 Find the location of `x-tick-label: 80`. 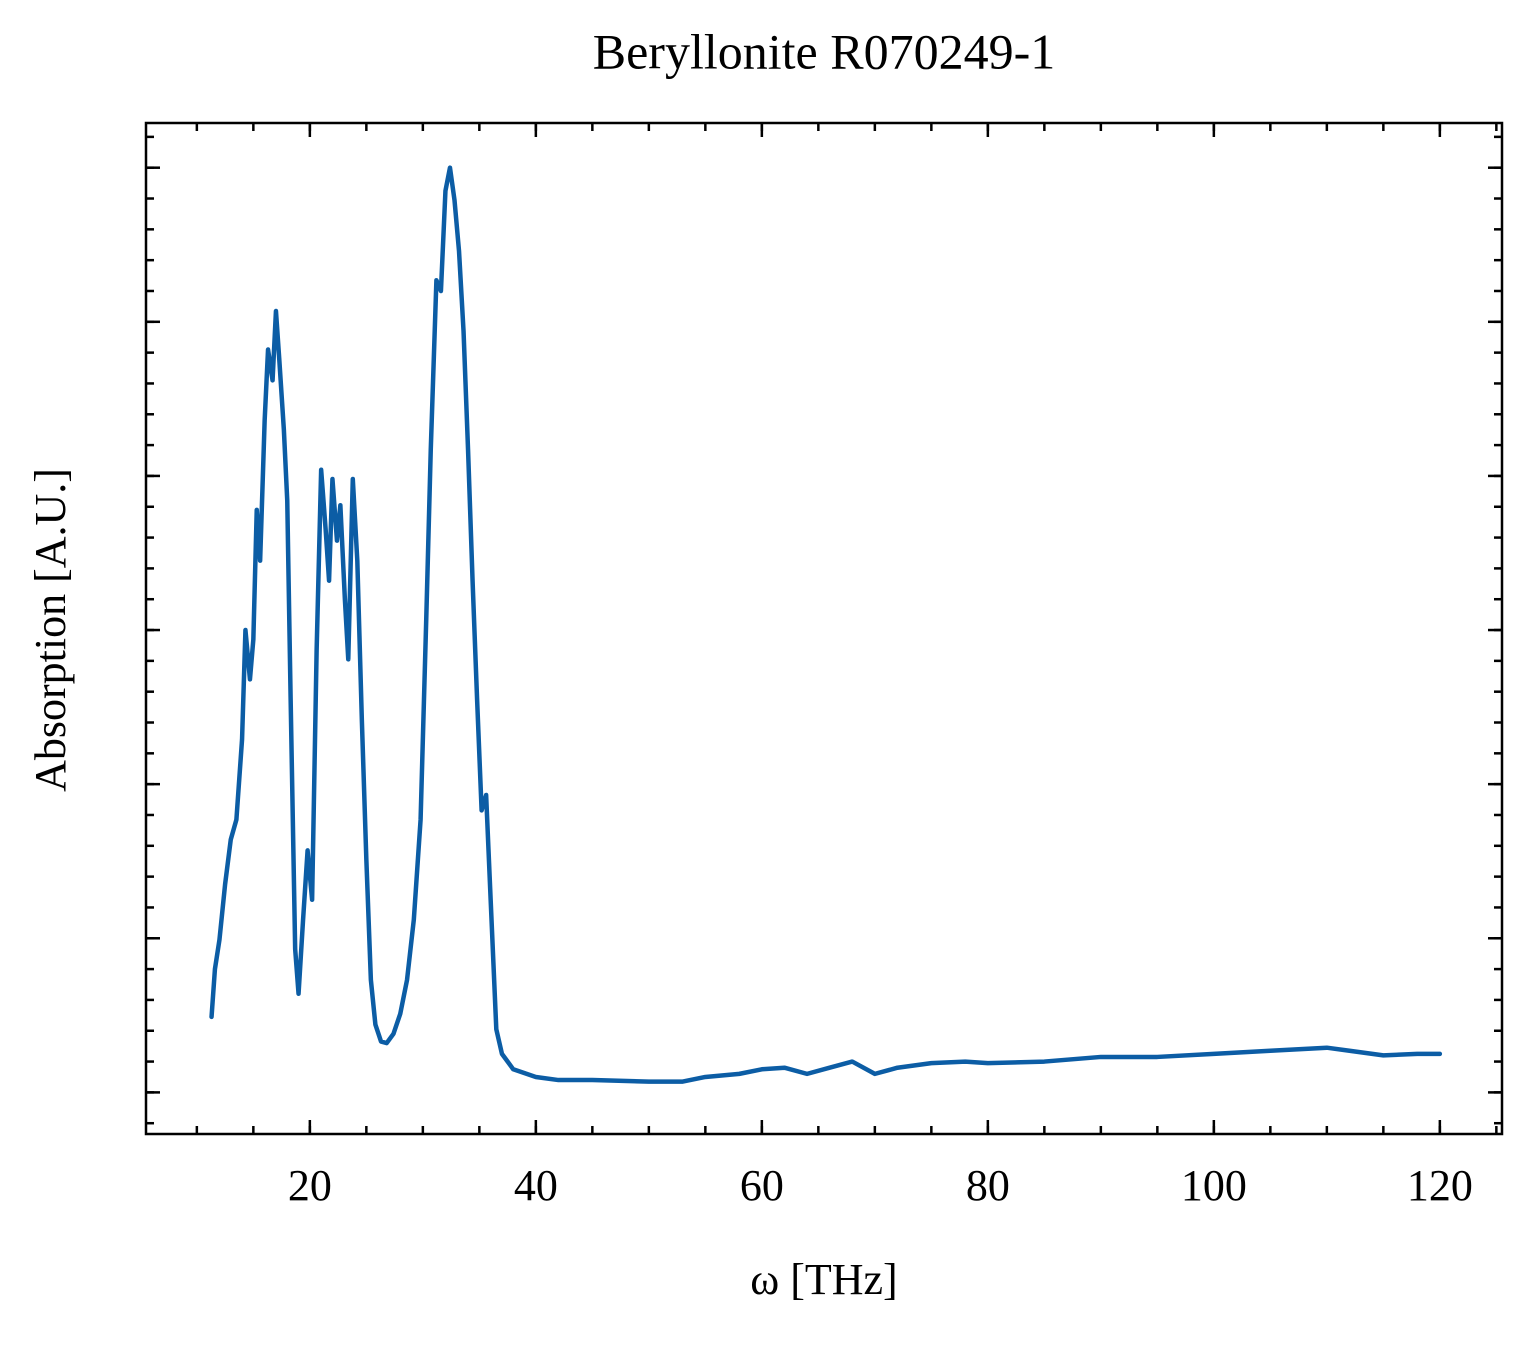

x-tick-label: 80 is located at coordinates (988, 1185).